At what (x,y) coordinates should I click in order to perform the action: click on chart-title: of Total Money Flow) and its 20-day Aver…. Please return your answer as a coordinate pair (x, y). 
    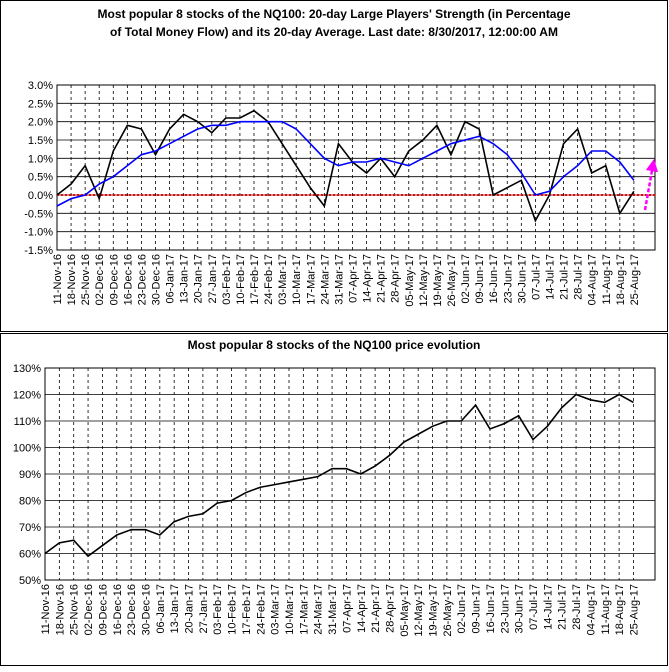
    Looking at the image, I should click on (334, 32).